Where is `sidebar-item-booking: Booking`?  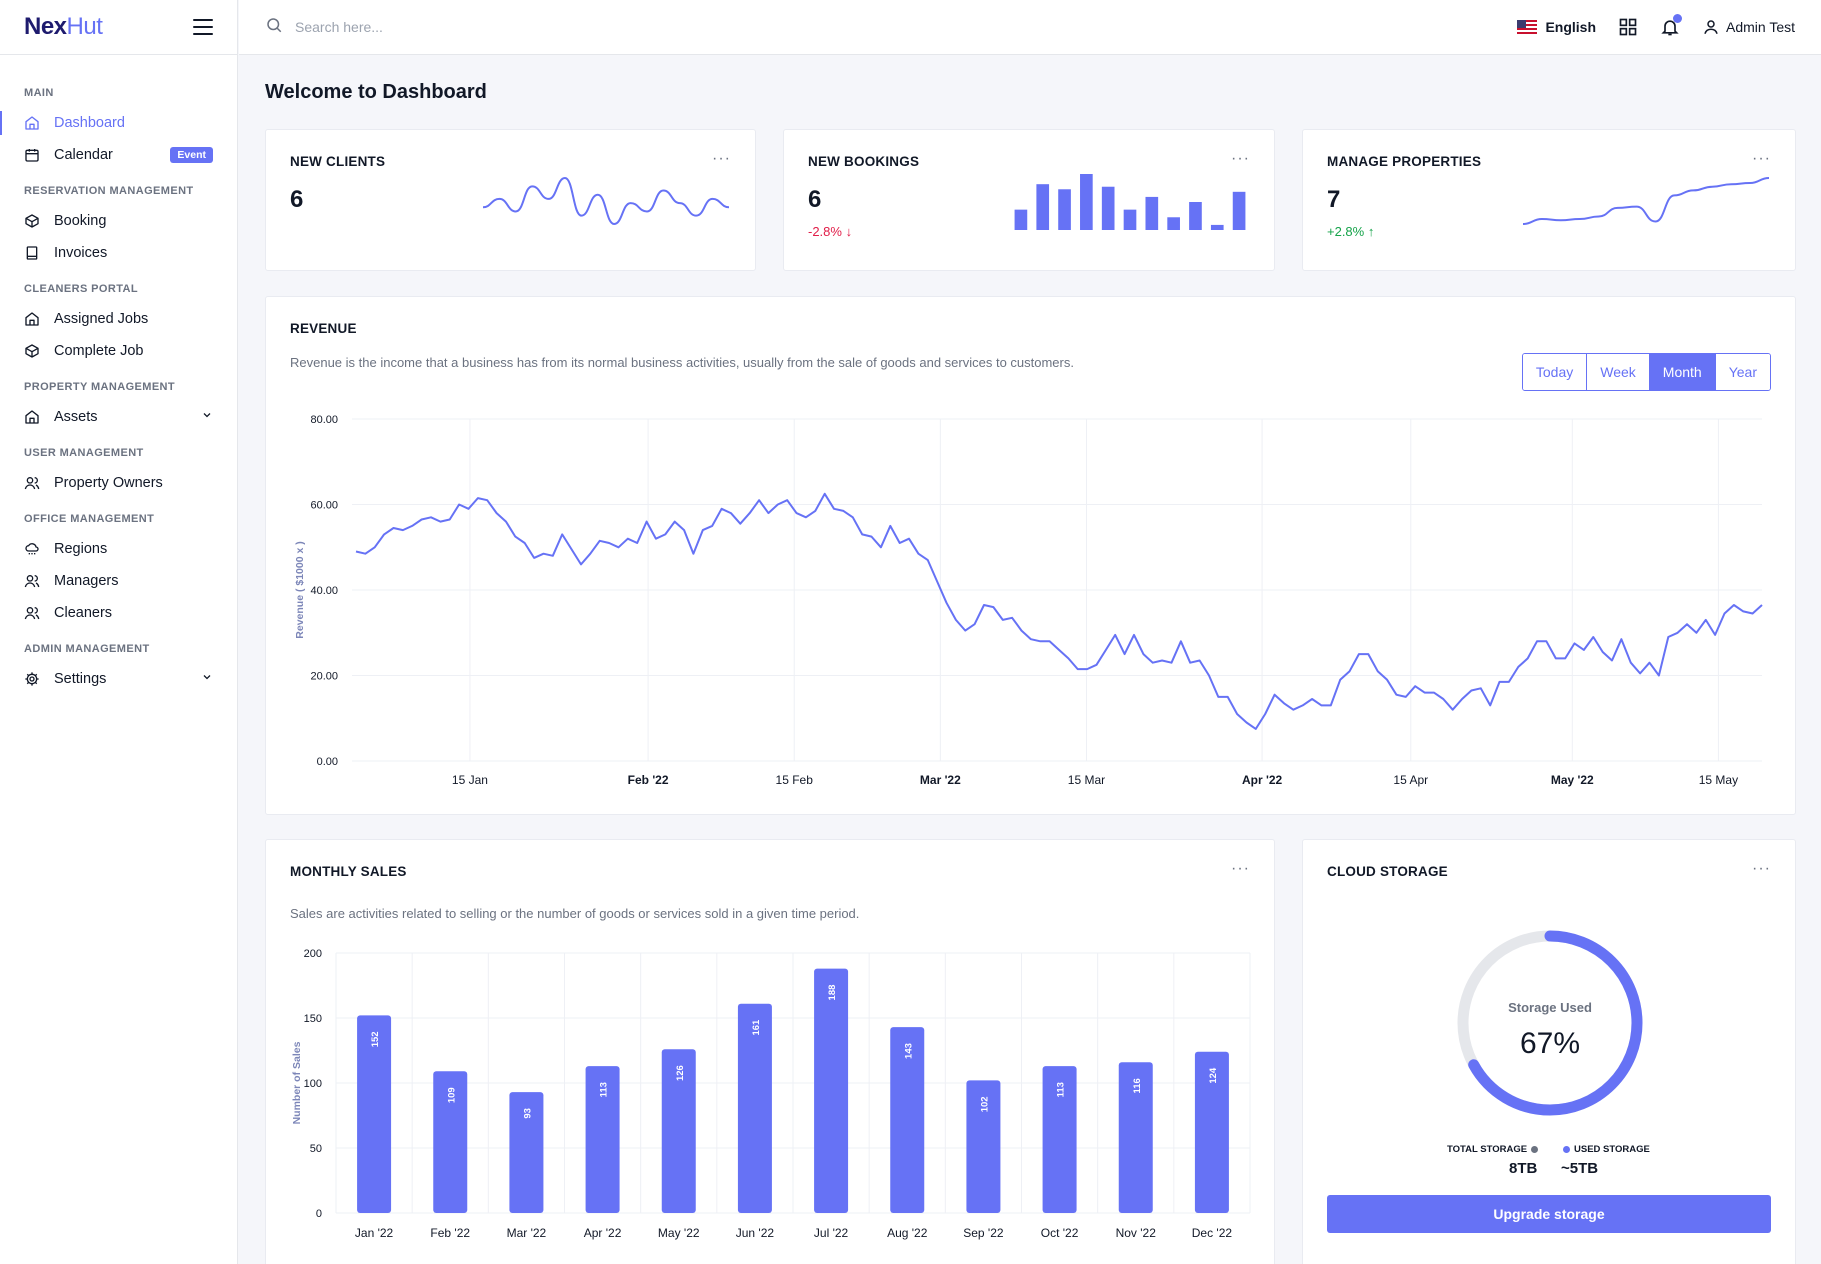
sidebar-item-booking: Booking is located at coordinates (118, 221).